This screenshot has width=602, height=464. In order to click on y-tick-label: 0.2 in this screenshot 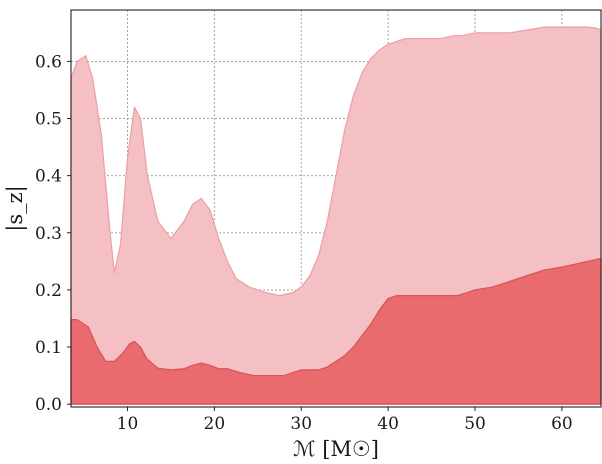, I will do `click(48, 291)`.